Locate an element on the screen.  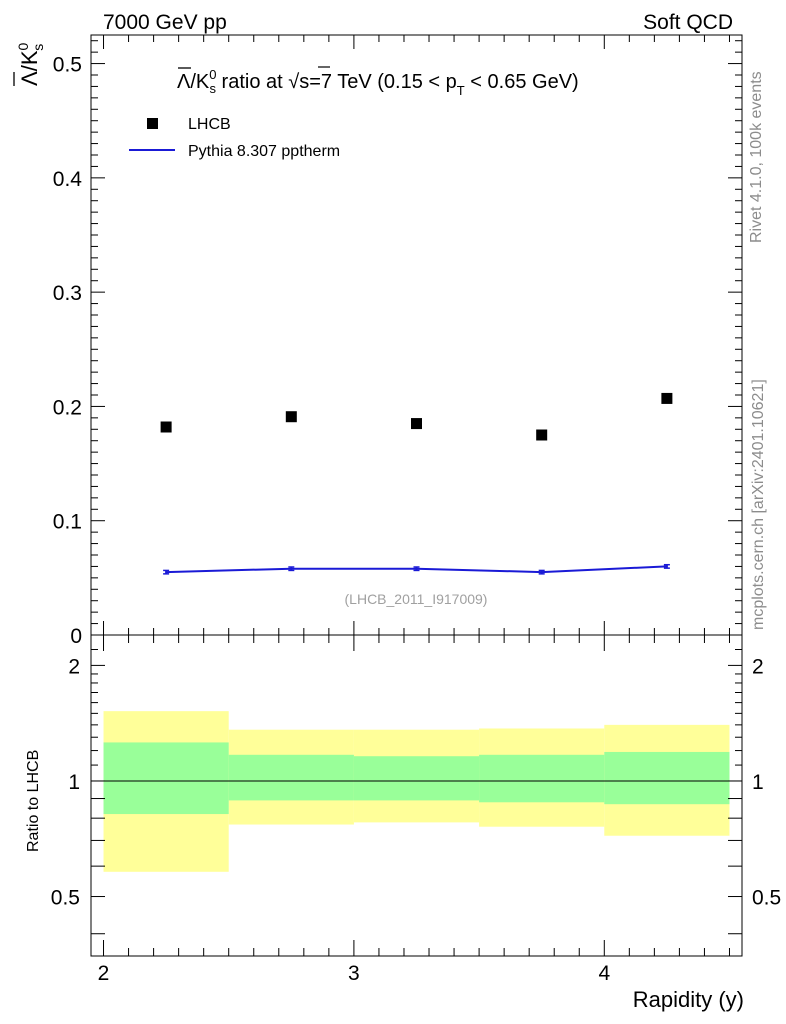
title-sqrt-arg: s is located at coordinates (304, 82).